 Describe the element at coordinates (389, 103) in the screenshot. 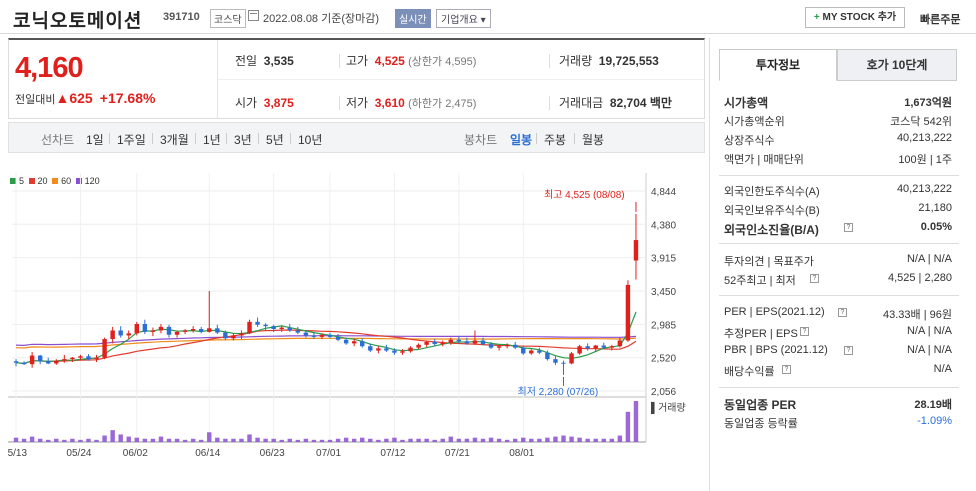

I see `low-value: 3,610` at that location.